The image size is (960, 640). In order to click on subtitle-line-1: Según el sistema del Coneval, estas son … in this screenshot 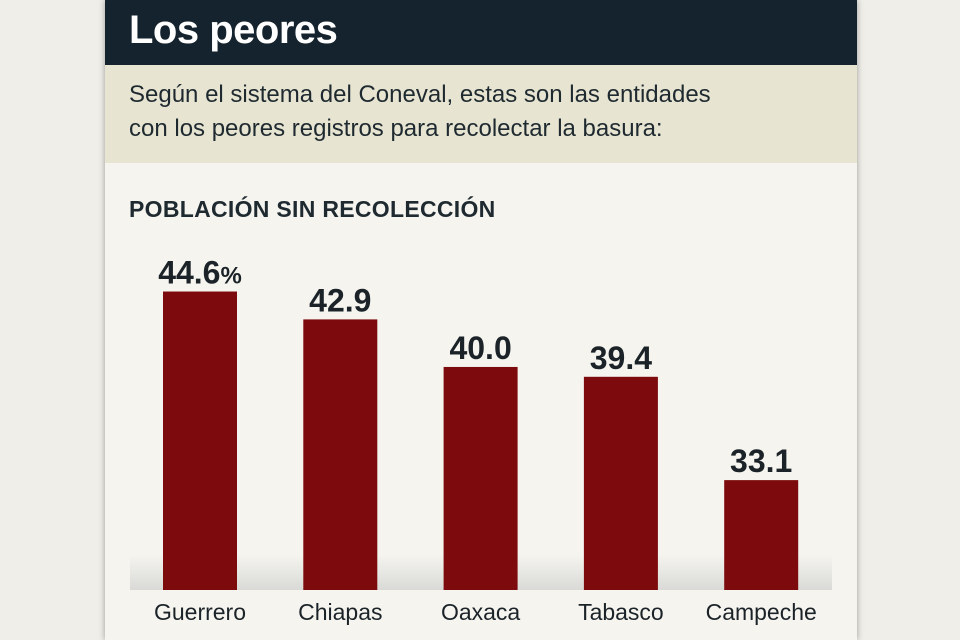, I will do `click(420, 94)`.